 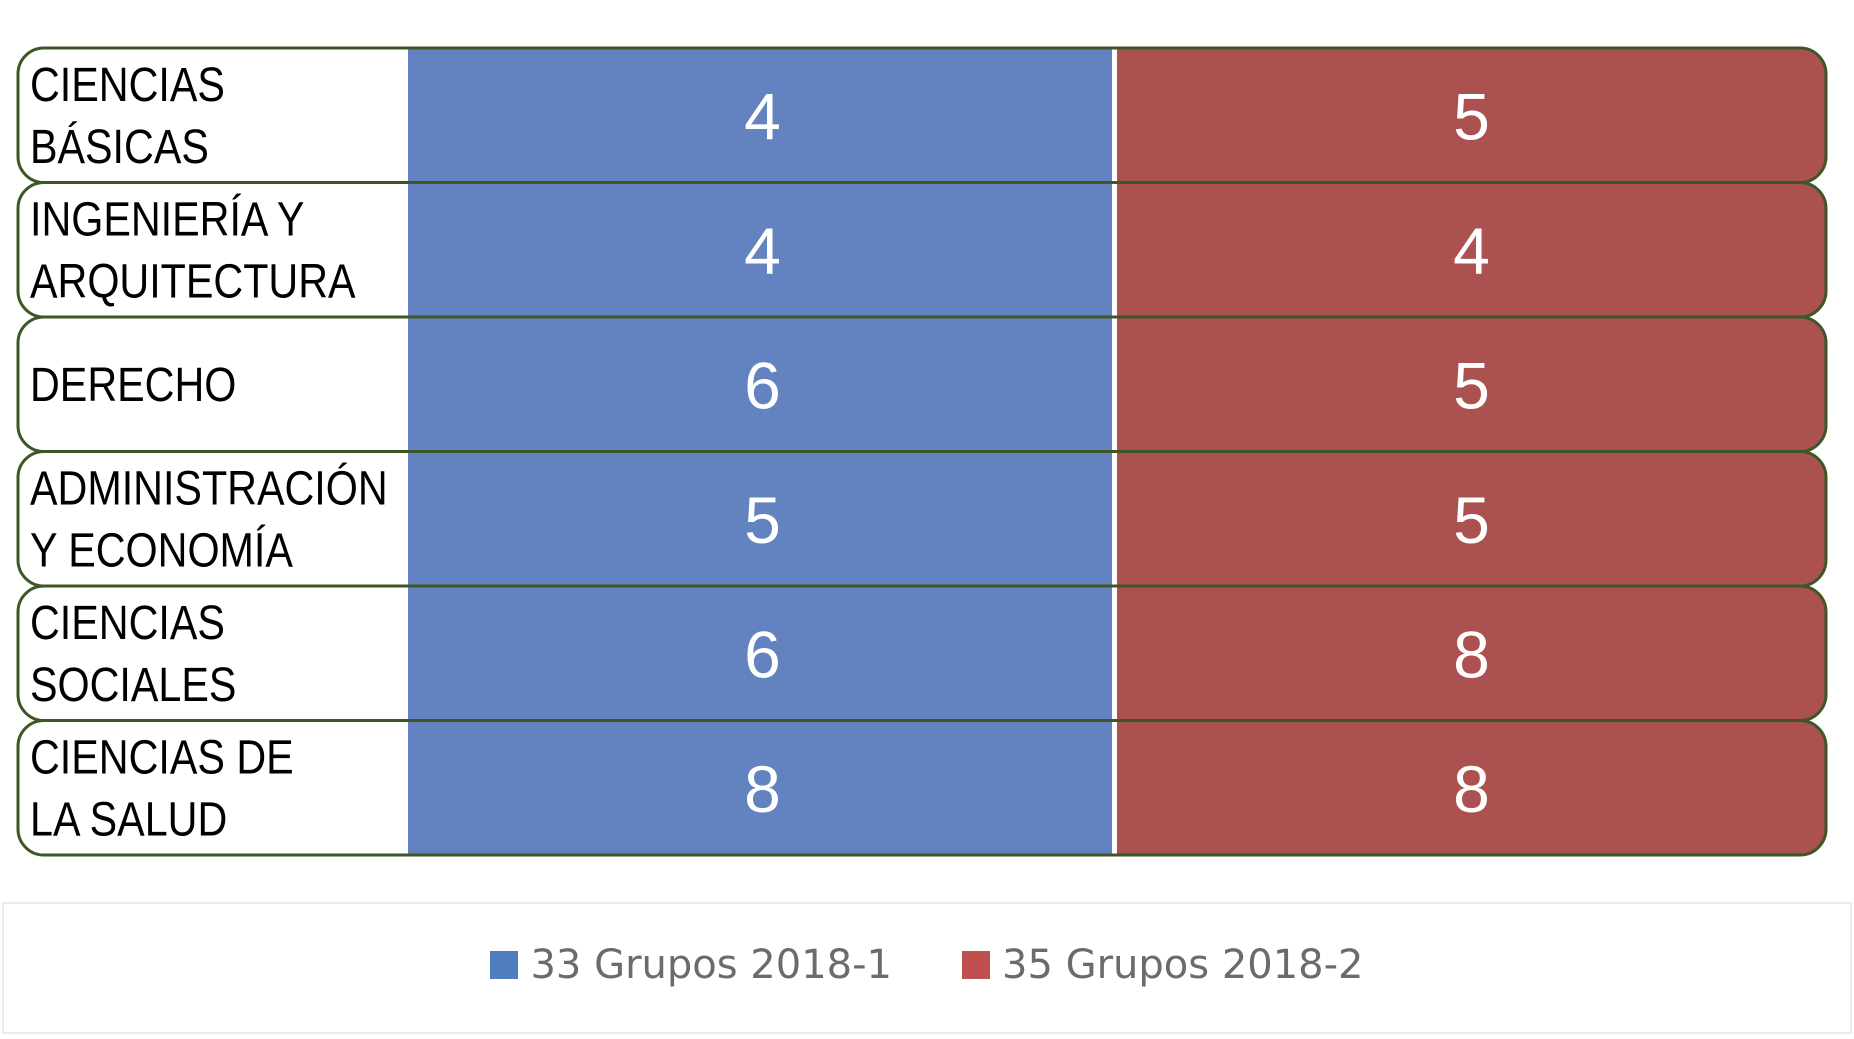 I want to click on legend: 33 Grupos 2018-1 35 Grupos 2018-2, so click(x=927, y=965).